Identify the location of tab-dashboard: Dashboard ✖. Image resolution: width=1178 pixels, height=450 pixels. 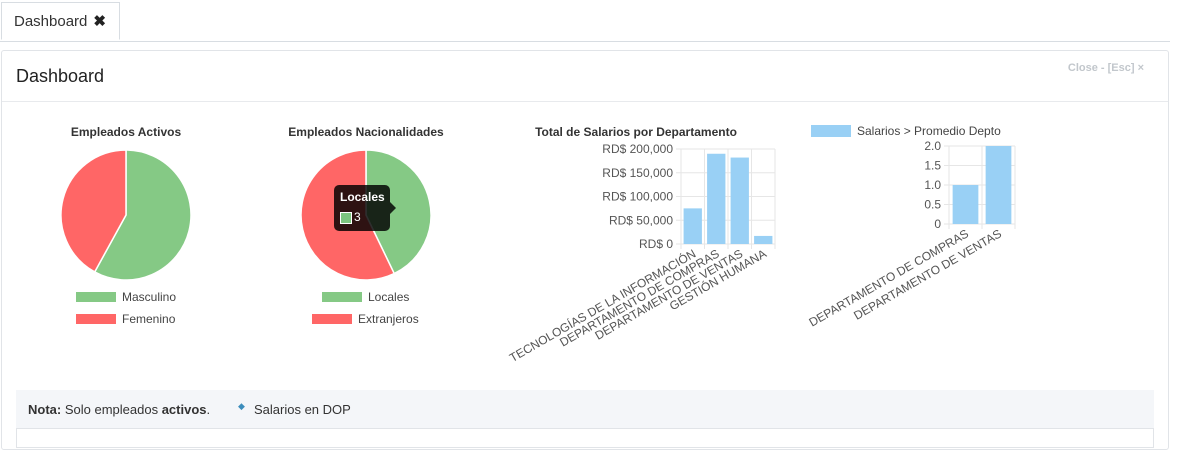
(60, 21).